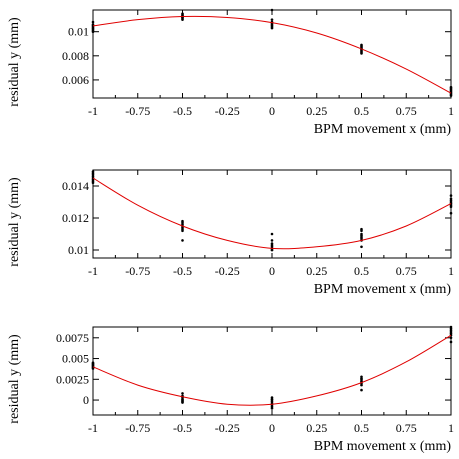 The width and height of the screenshot is (459, 459). I want to click on y-tick-label: 0.006, so click(75, 80).